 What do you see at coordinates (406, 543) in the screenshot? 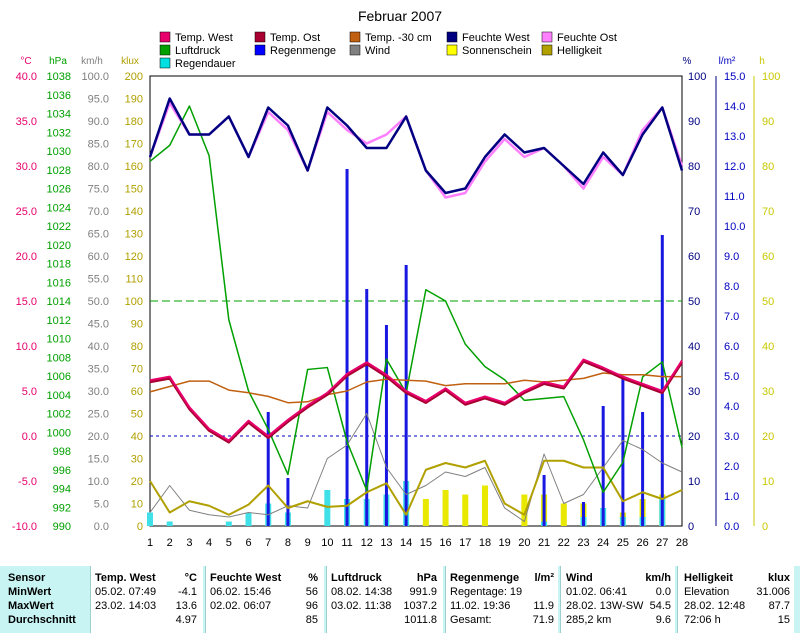
I see `x-tick-label: 14` at bounding box center [406, 543].